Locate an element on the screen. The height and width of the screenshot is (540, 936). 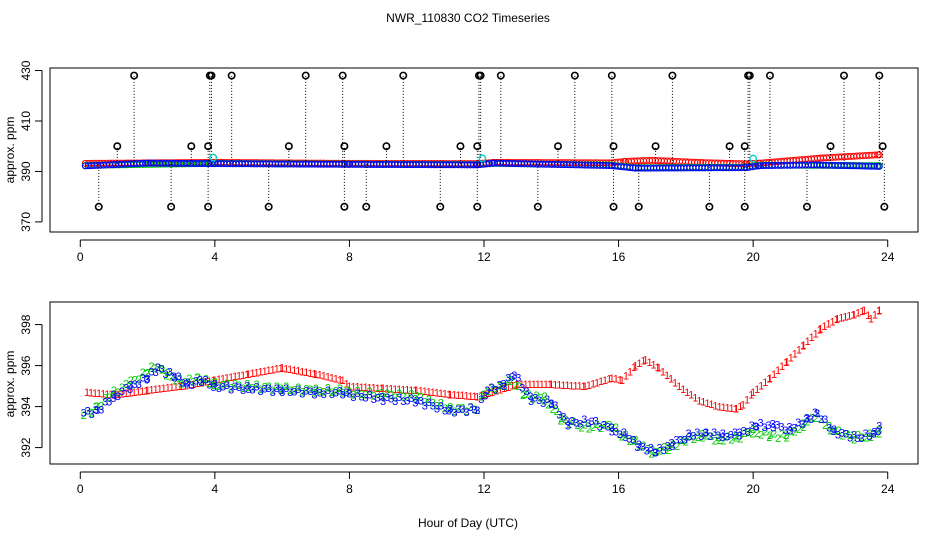
top-y-tick-label: 410 is located at coordinates (26, 121).